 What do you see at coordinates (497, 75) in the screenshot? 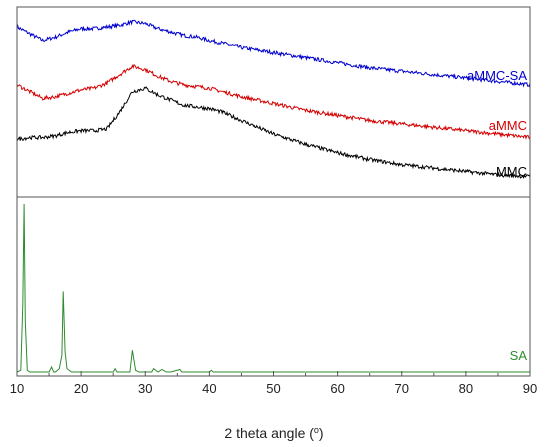
I see `series-label-ammc-sa: aMMC-SA` at bounding box center [497, 75].